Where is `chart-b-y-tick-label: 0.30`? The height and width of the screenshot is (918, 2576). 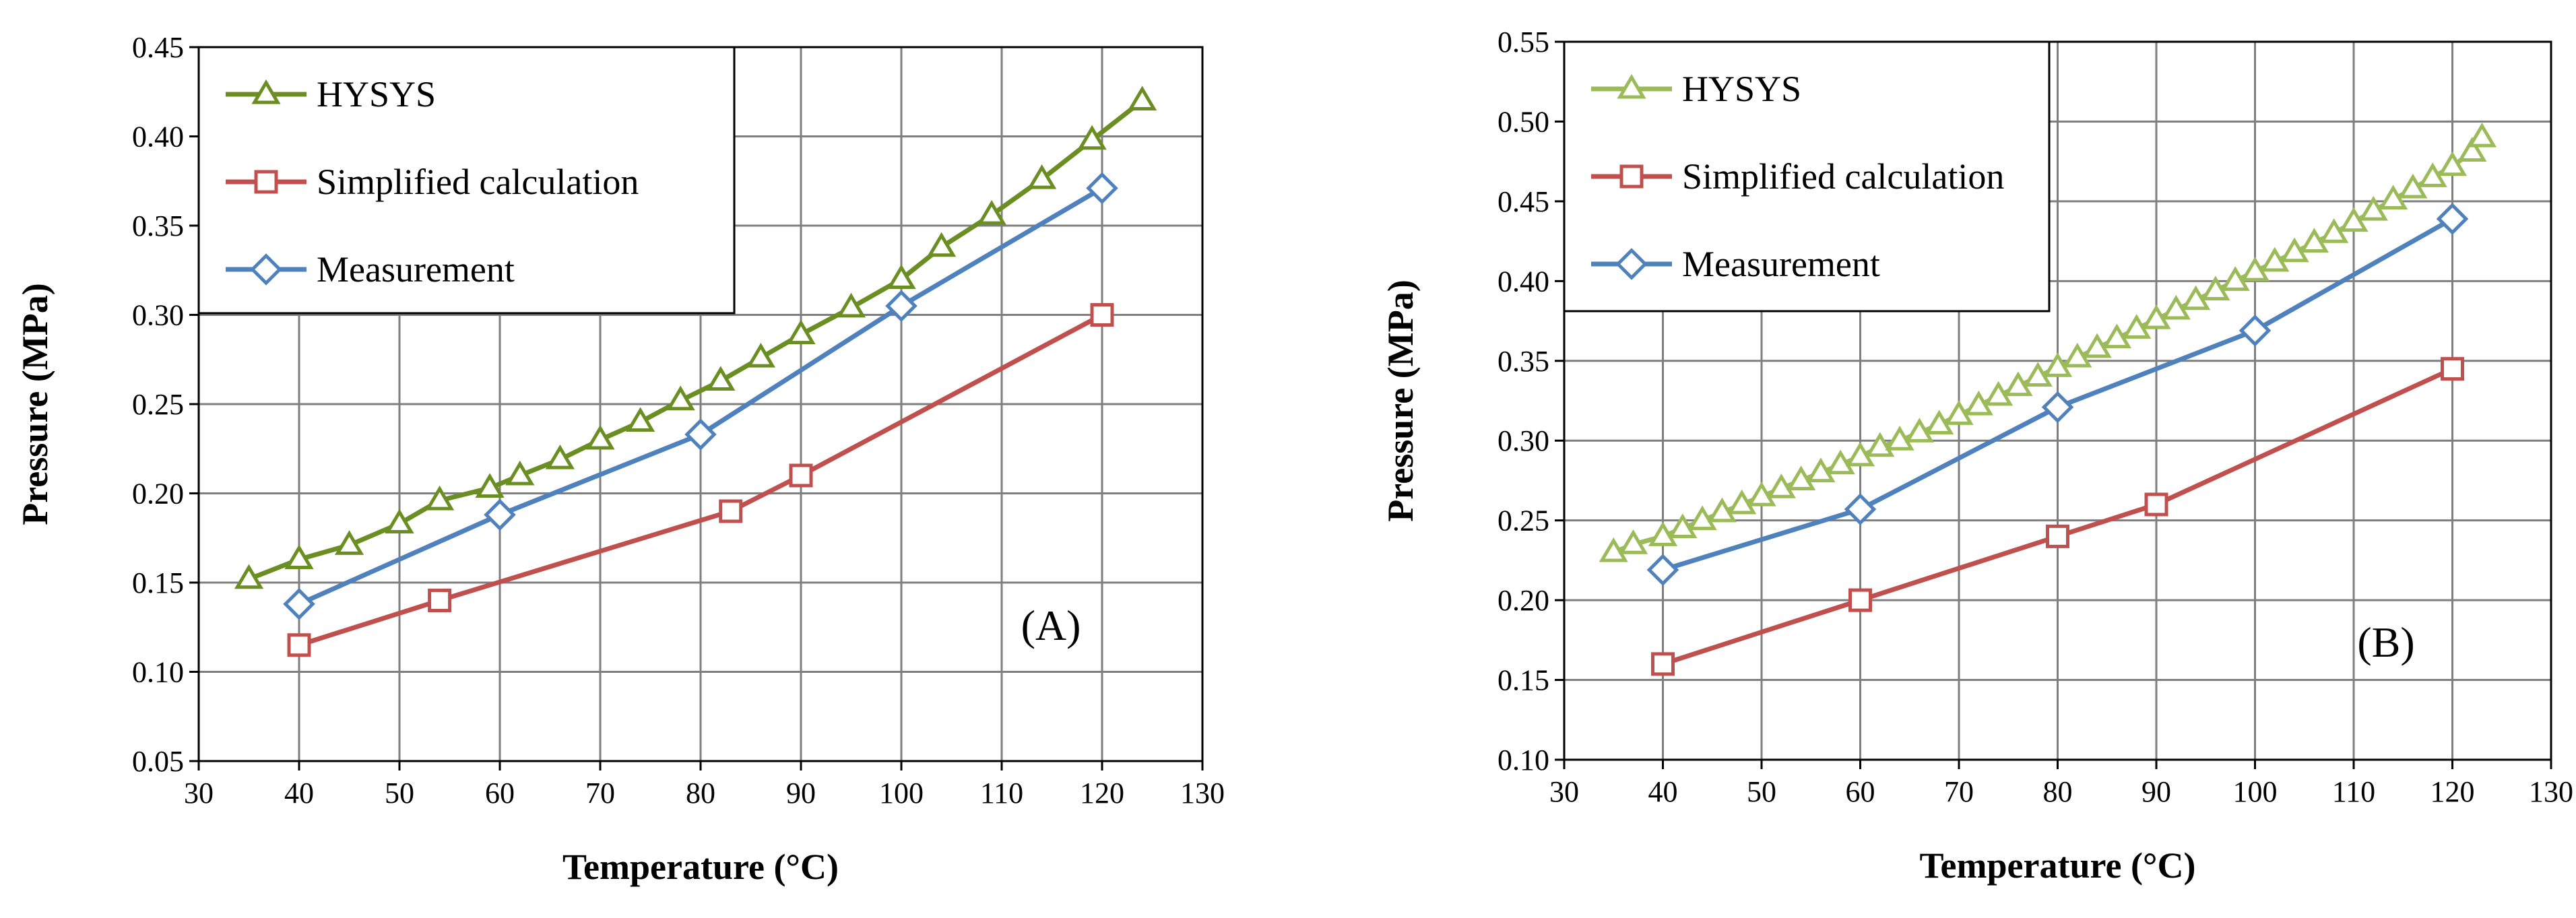 chart-b-y-tick-label: 0.30 is located at coordinates (1524, 440).